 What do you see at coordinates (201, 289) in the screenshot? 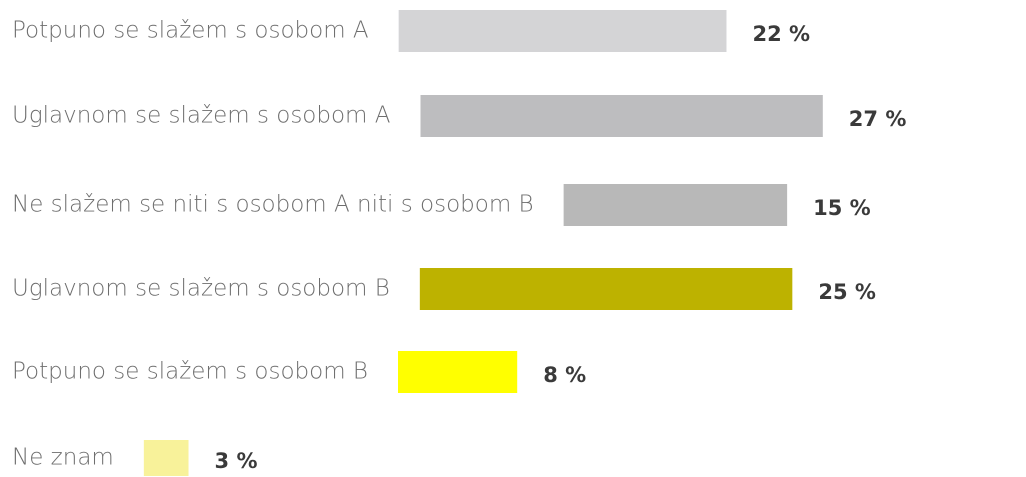
I see `category-label: Uglavnom se slažem s osobom B` at bounding box center [201, 289].